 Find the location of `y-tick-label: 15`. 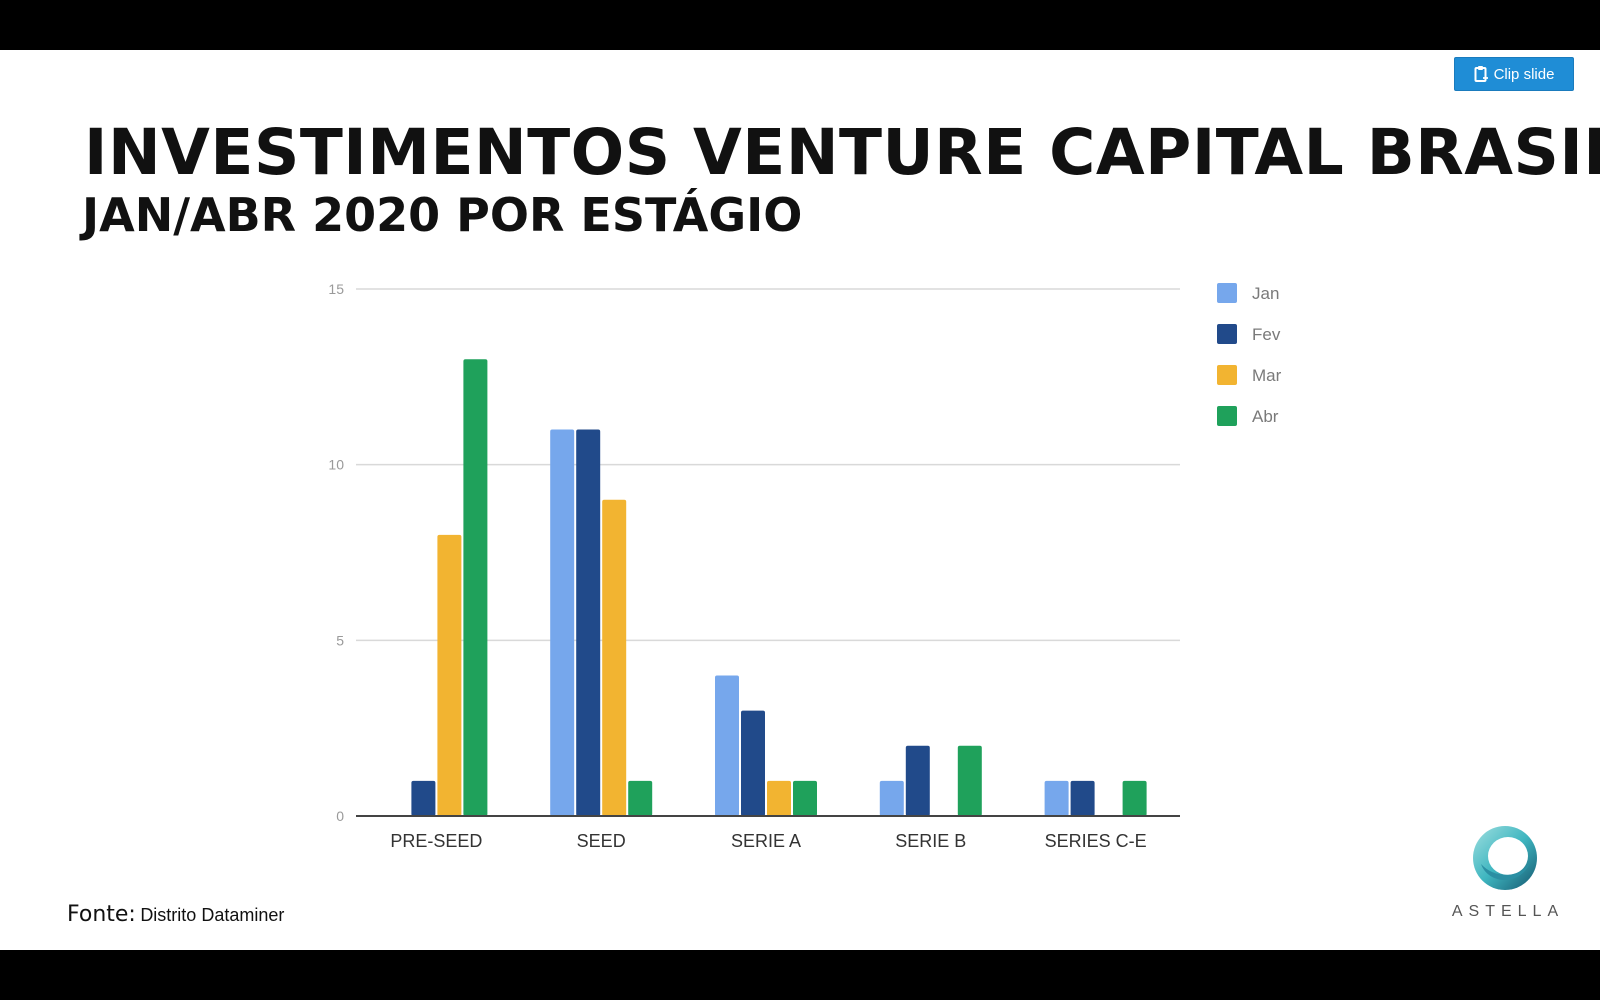

y-tick-label: 15 is located at coordinates (336, 289).